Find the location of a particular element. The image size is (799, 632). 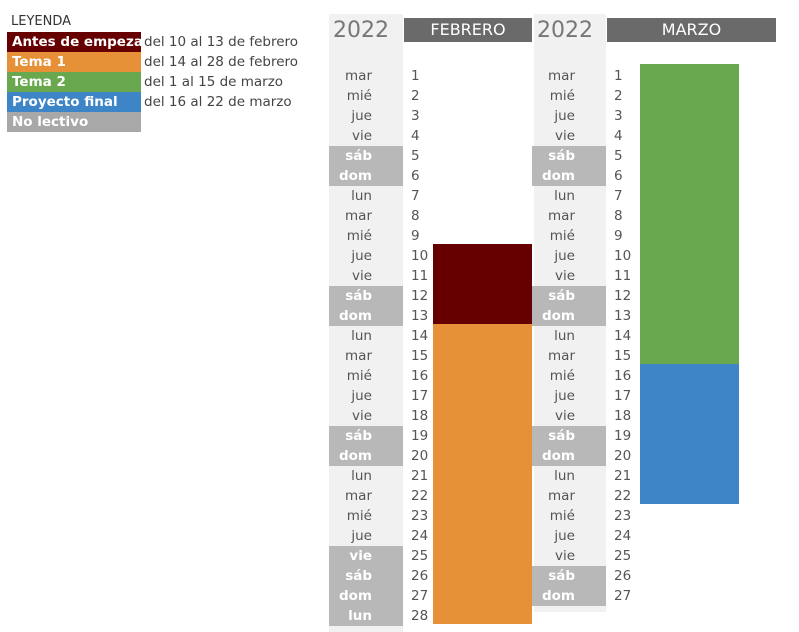

day-number: 24 is located at coordinates (623, 536).